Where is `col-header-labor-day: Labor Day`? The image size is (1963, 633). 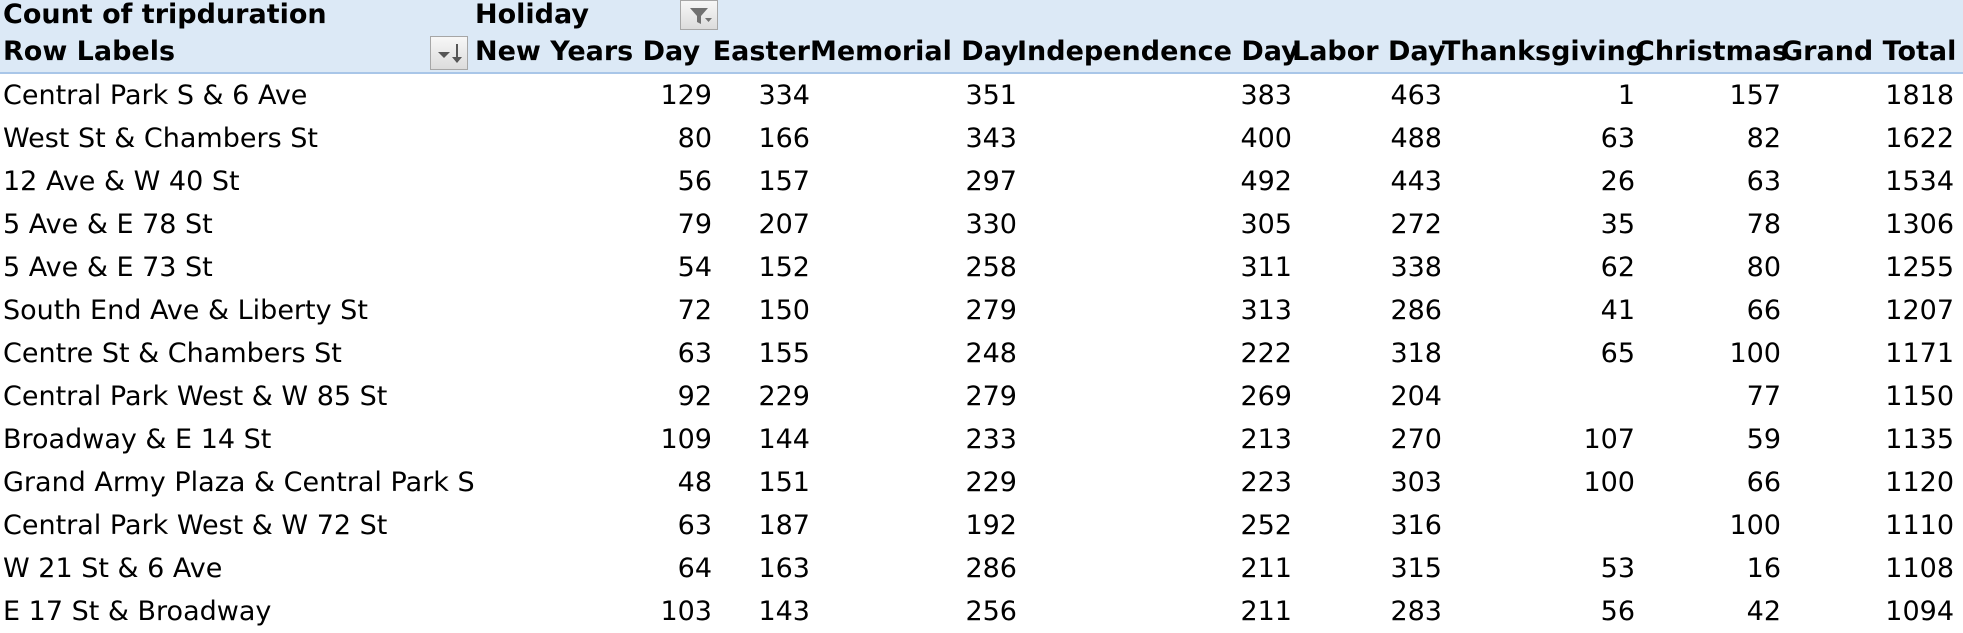 col-header-labor-day: Labor Day is located at coordinates (1369, 51).